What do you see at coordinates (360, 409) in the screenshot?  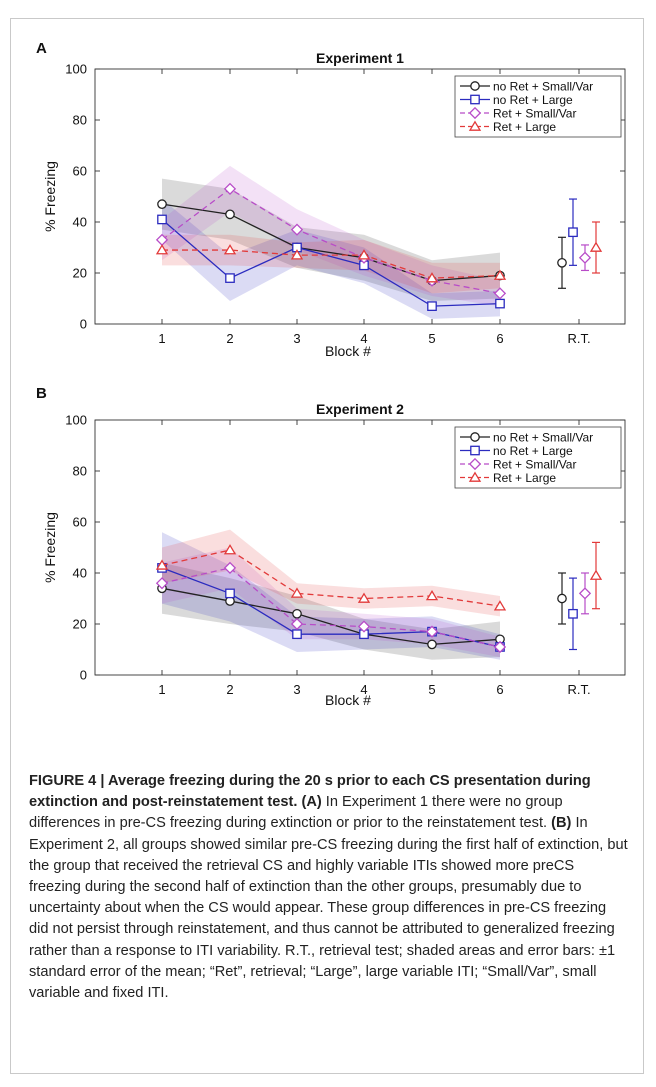 I see `chart-title: Experiment 2` at bounding box center [360, 409].